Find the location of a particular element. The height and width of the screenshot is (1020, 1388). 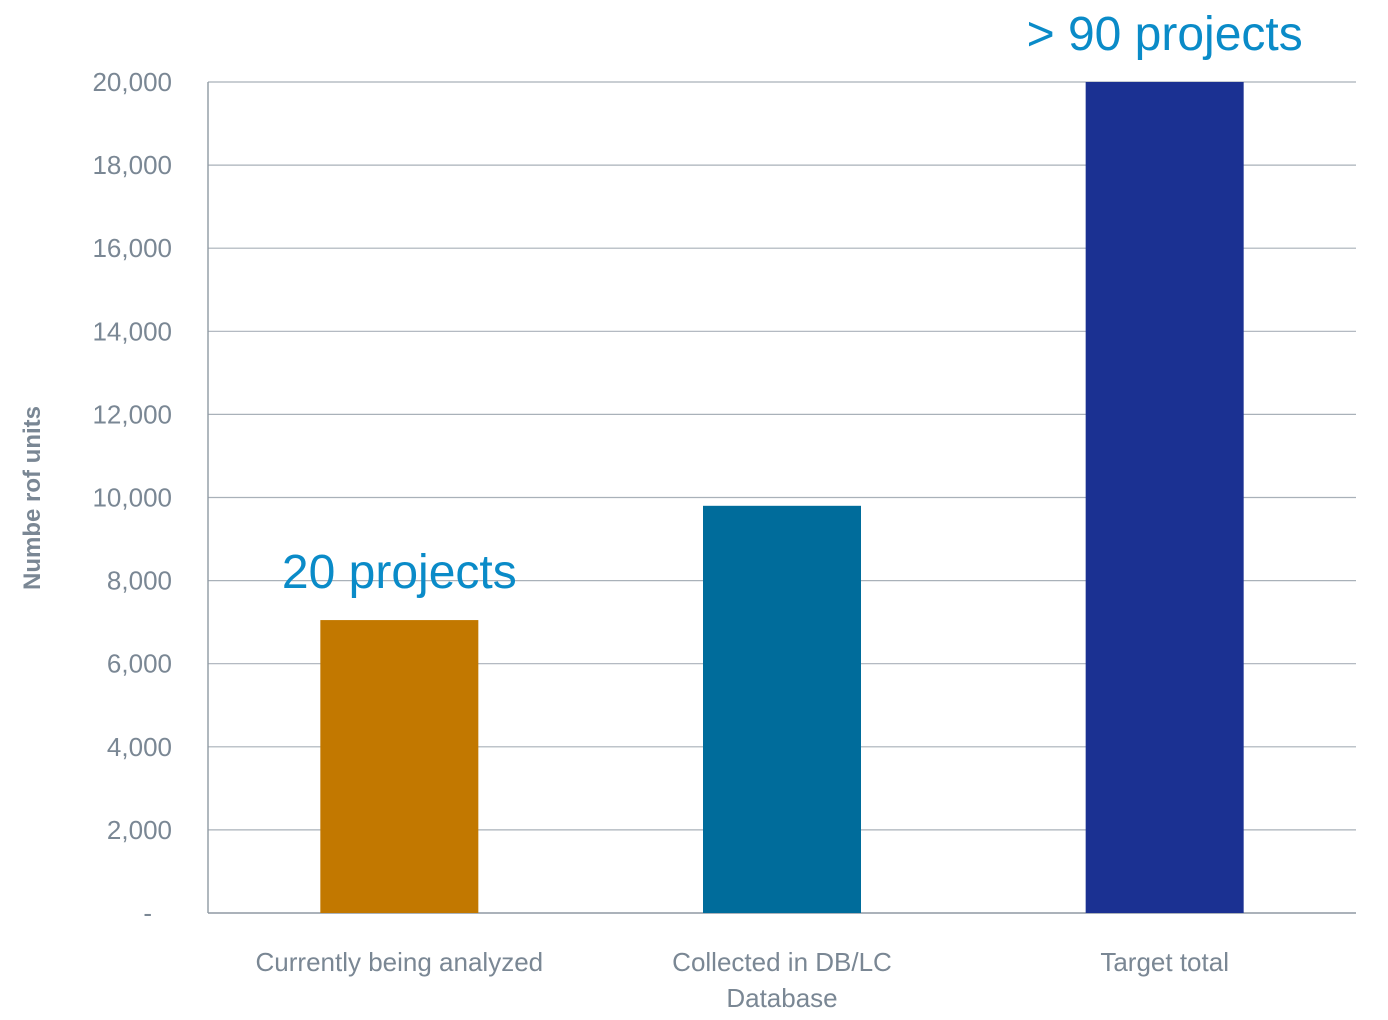

y-tick-label: 12,000 is located at coordinates (132, 414).